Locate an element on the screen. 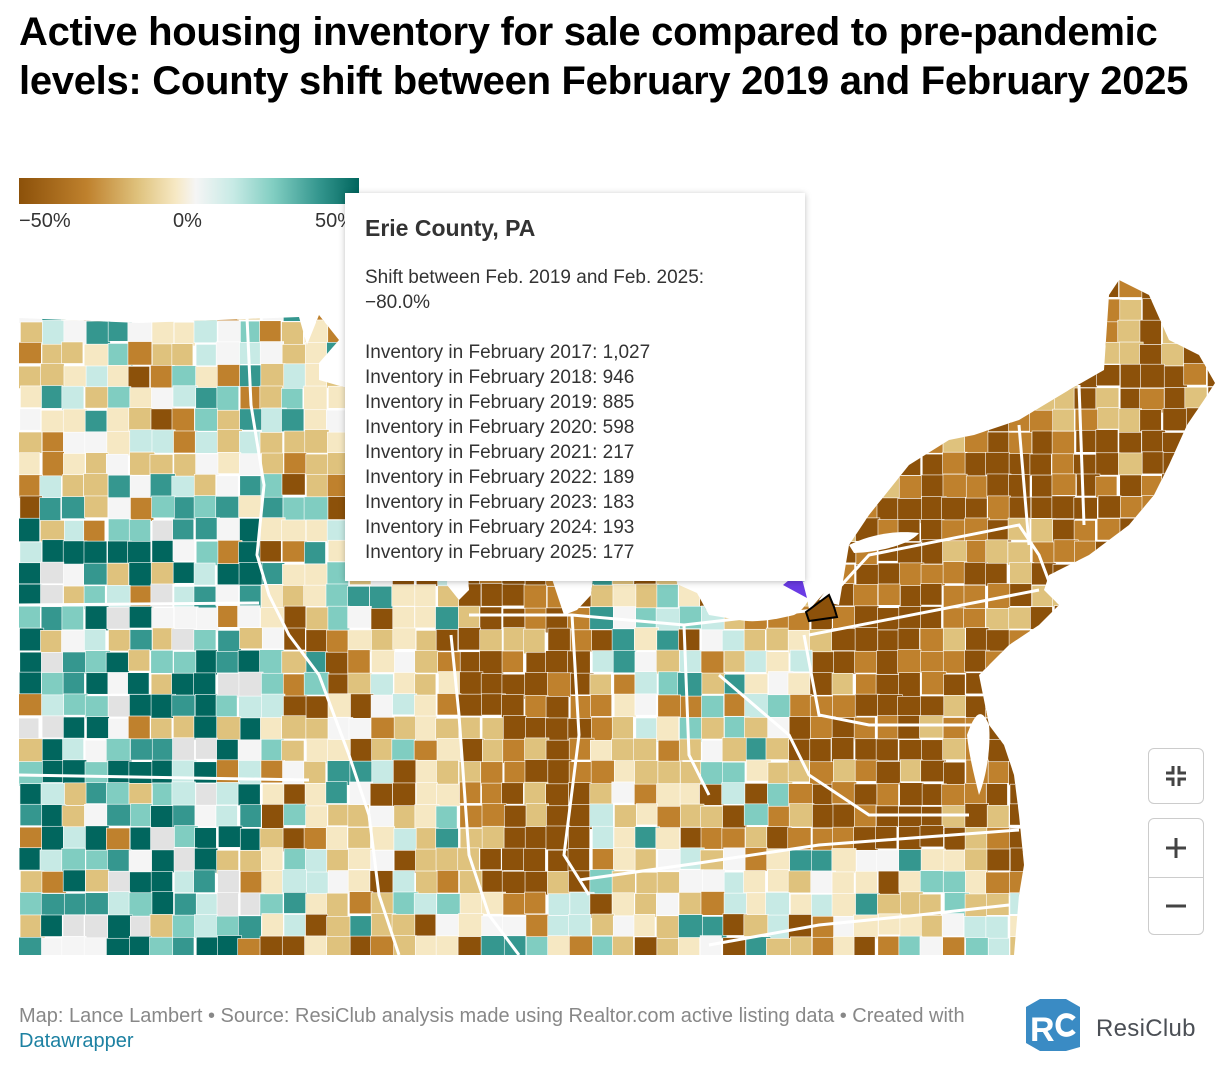 This screenshot has width=1232, height=1068. datawrapper-link: Datawrapper is located at coordinates (76, 1041).